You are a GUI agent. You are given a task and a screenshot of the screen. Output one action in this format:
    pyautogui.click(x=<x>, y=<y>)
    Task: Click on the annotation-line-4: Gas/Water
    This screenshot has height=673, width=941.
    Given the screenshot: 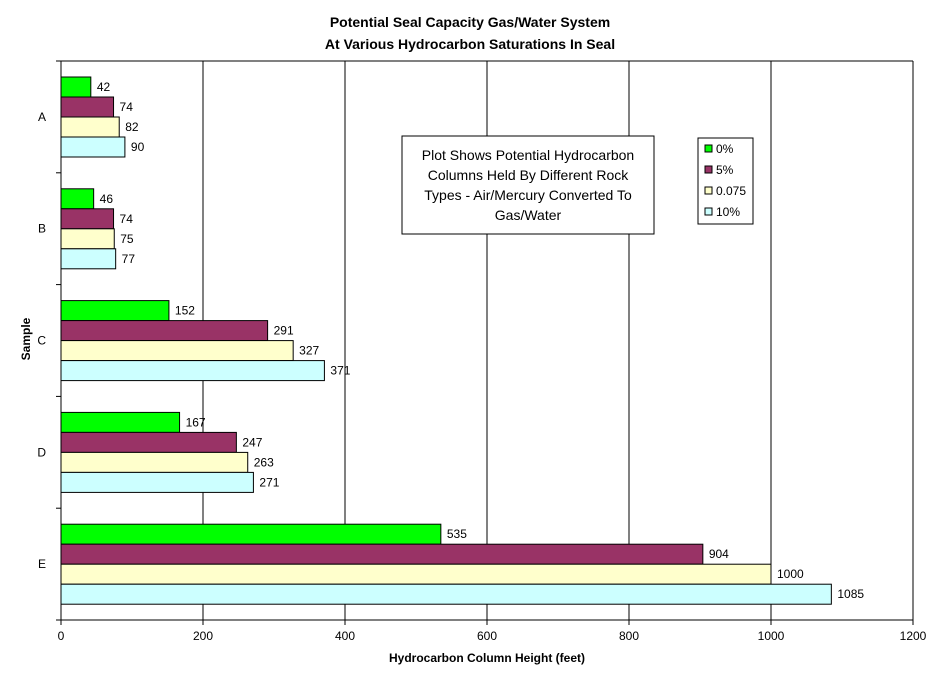 What is the action you would take?
    pyautogui.click(x=528, y=215)
    